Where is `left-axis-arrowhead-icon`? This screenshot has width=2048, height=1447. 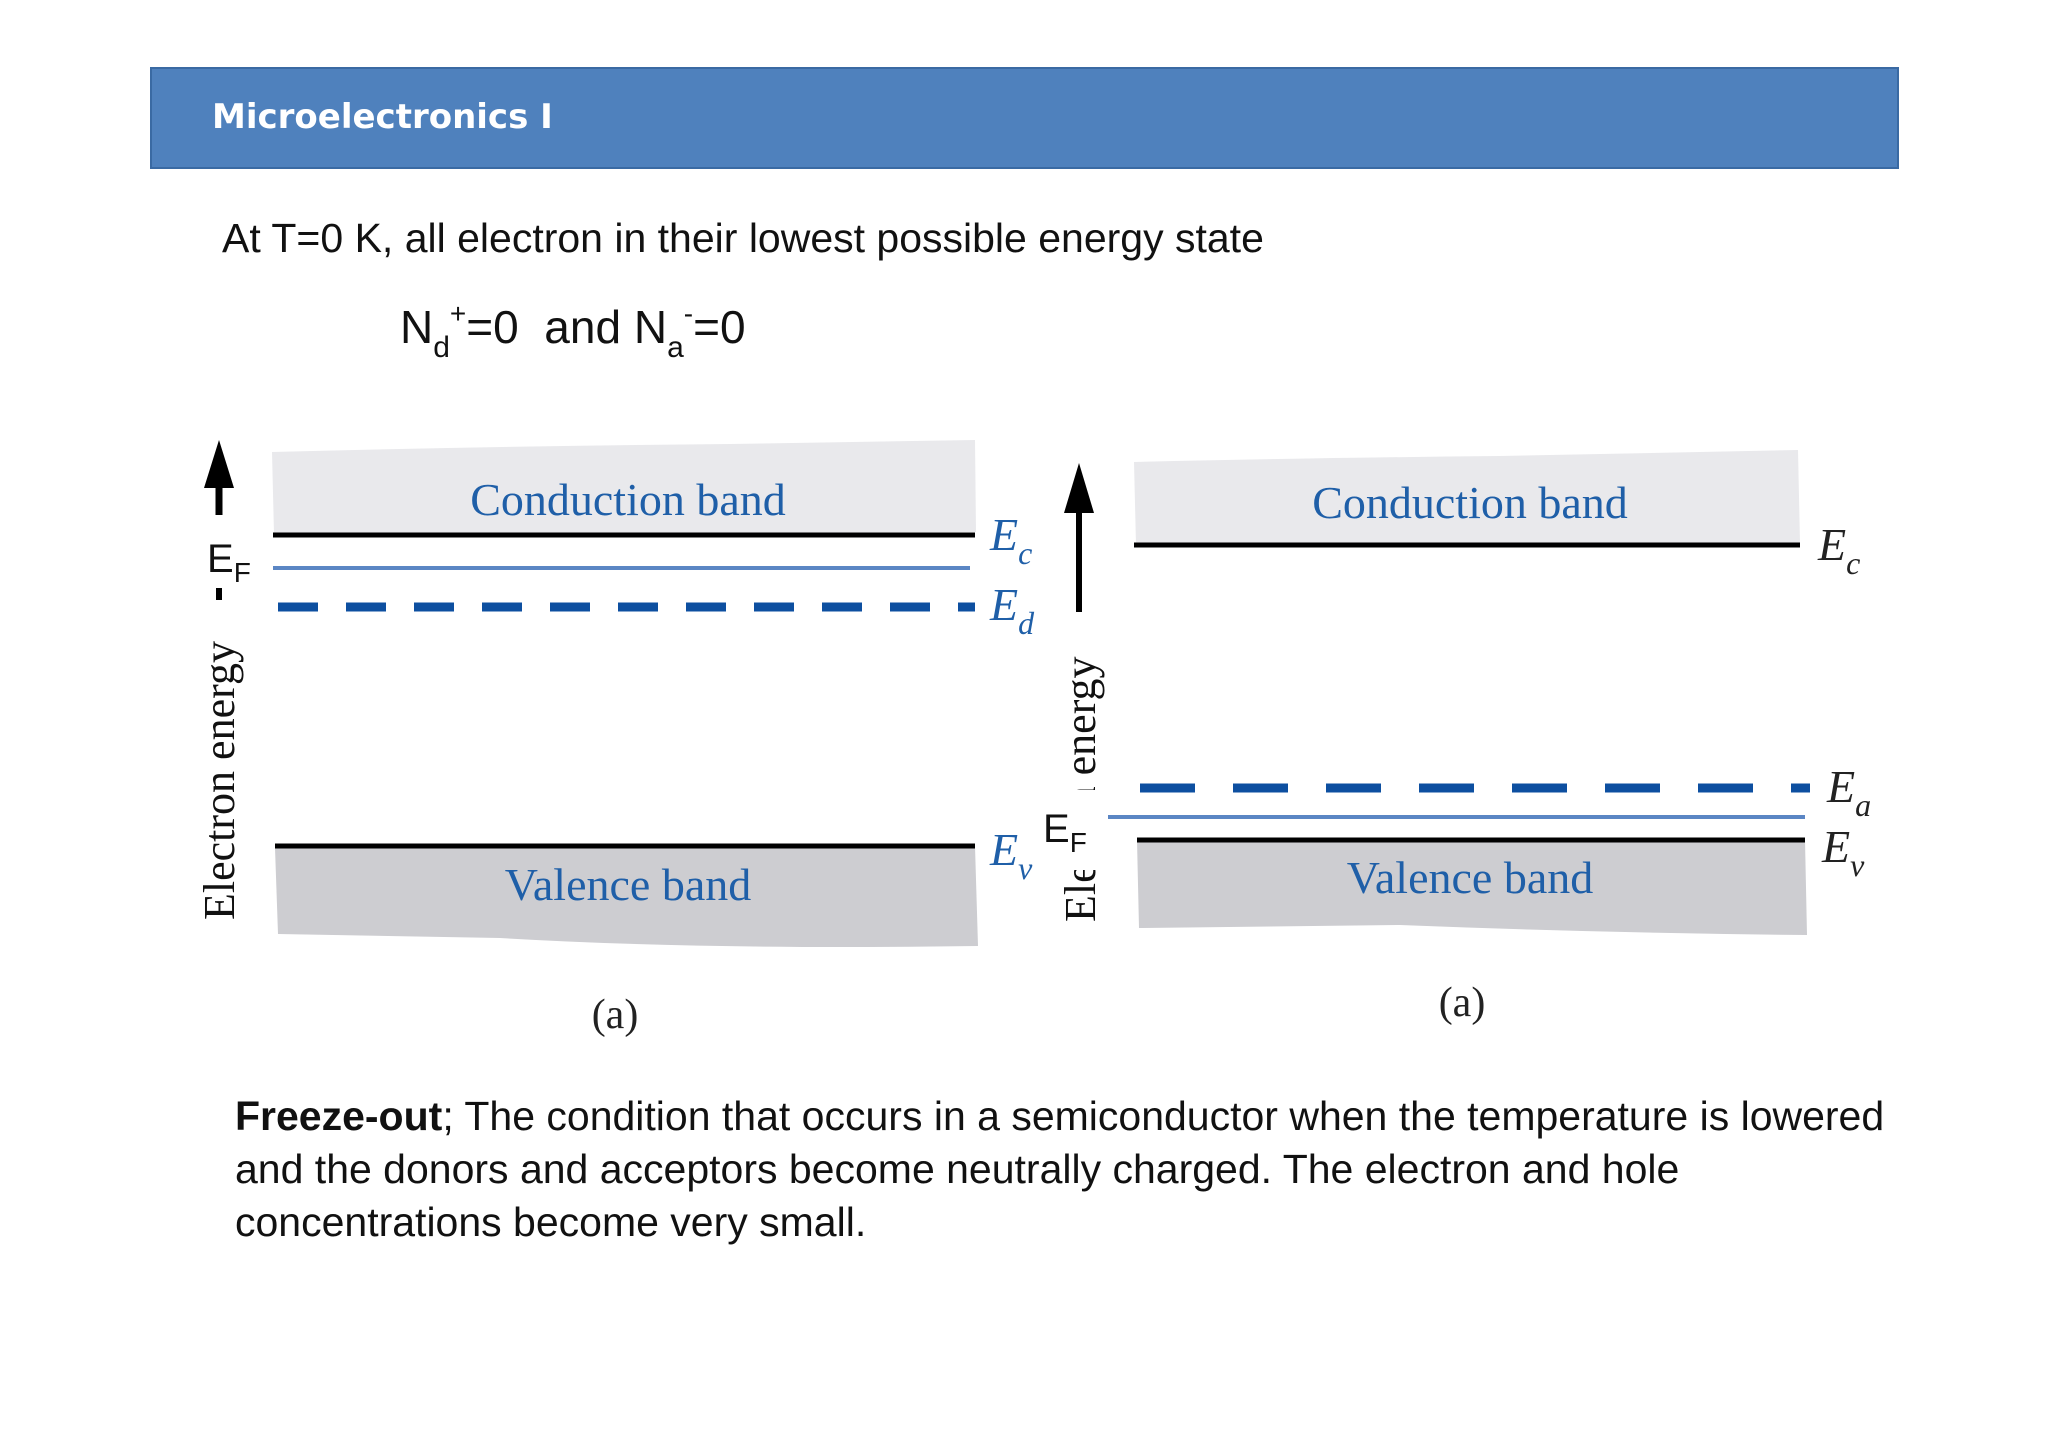
left-axis-arrowhead-icon is located at coordinates (219, 464).